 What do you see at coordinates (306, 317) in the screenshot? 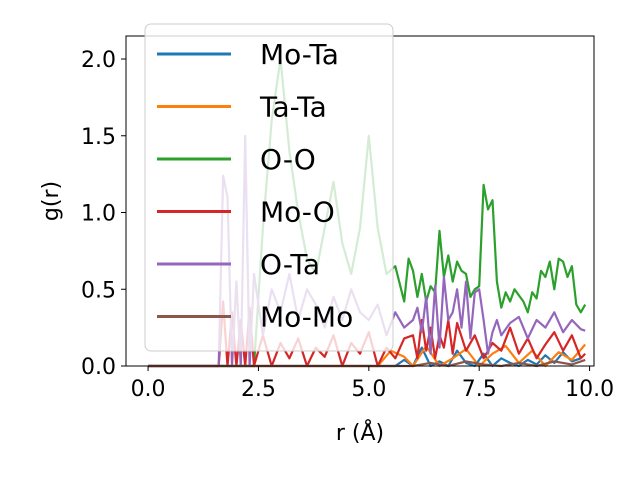
I see `legend-label: Mo-Mo` at bounding box center [306, 317].